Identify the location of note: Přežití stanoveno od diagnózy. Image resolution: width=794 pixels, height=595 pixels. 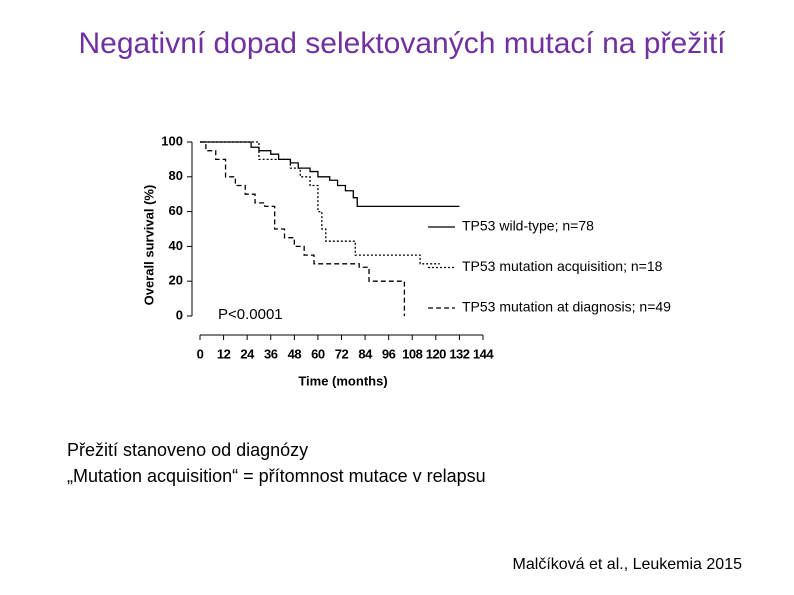
(188, 450).